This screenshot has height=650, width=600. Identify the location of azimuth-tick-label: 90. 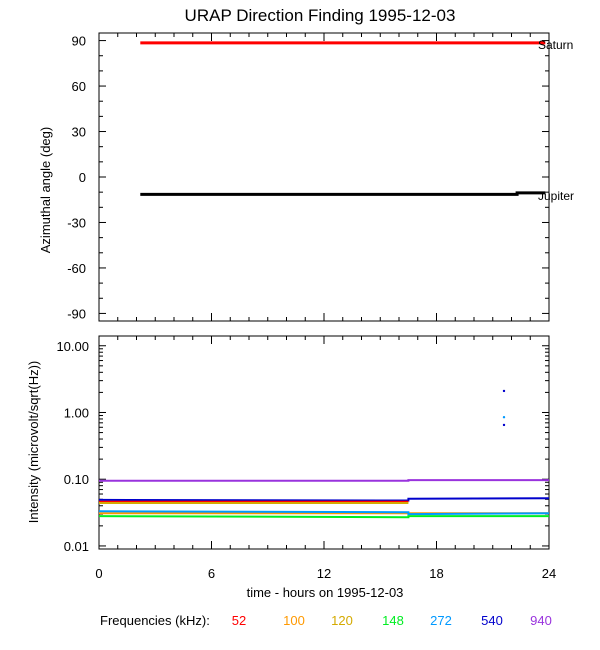
(79, 41).